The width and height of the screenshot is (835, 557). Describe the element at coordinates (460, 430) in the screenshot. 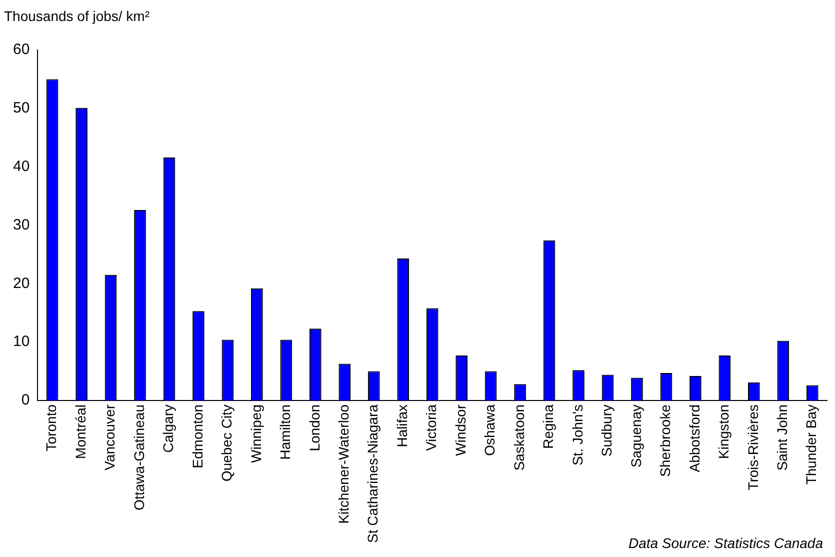

I see `x-tick-label: Windsor` at that location.